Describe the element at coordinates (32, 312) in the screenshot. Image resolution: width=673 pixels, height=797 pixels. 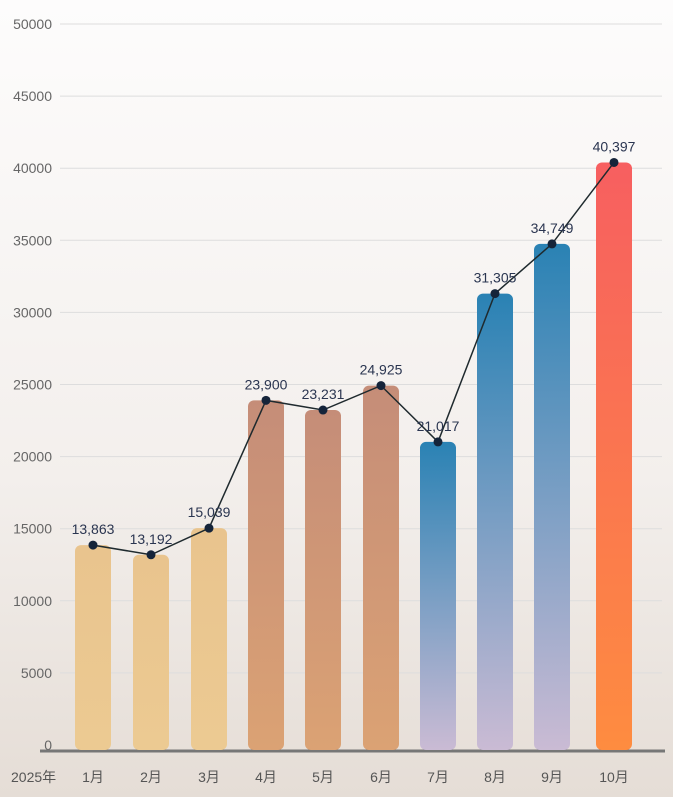
I see `y-tick-label: 30000` at that location.